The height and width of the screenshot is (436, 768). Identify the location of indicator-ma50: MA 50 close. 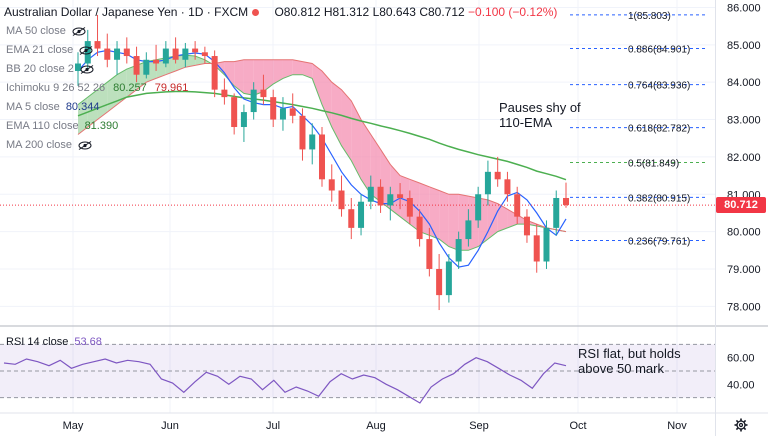
(46, 31).